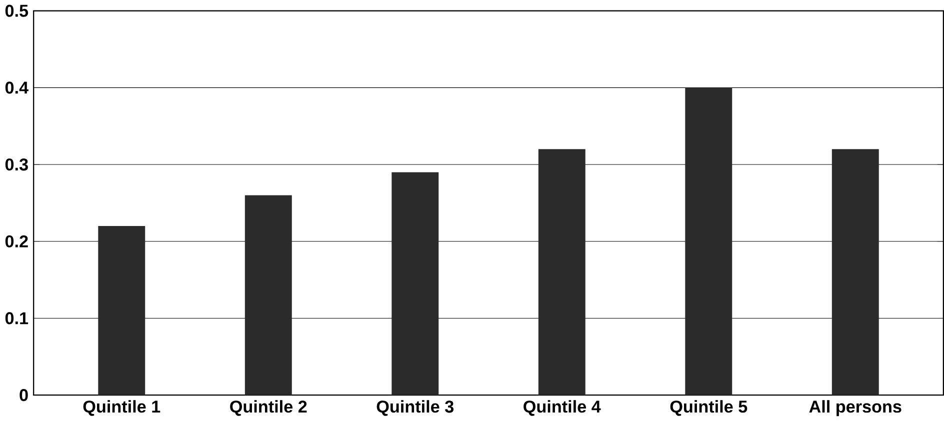 Image resolution: width=944 pixels, height=421 pixels. Describe the element at coordinates (16, 241) in the screenshot. I see `y-tick-label: 0.2` at that location.